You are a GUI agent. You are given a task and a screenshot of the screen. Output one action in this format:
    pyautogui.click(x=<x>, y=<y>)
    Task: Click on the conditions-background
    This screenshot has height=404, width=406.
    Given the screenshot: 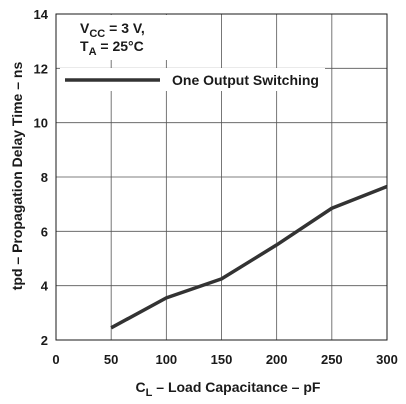 What is the action you would take?
    pyautogui.click(x=117, y=37)
    